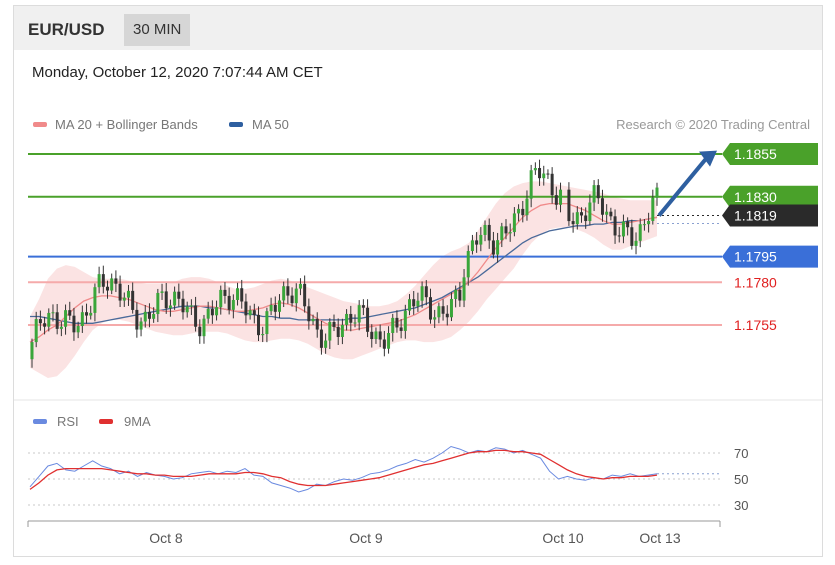  Describe the element at coordinates (659, 538) in the screenshot. I see `x-label-oct13: Oct 13` at that location.